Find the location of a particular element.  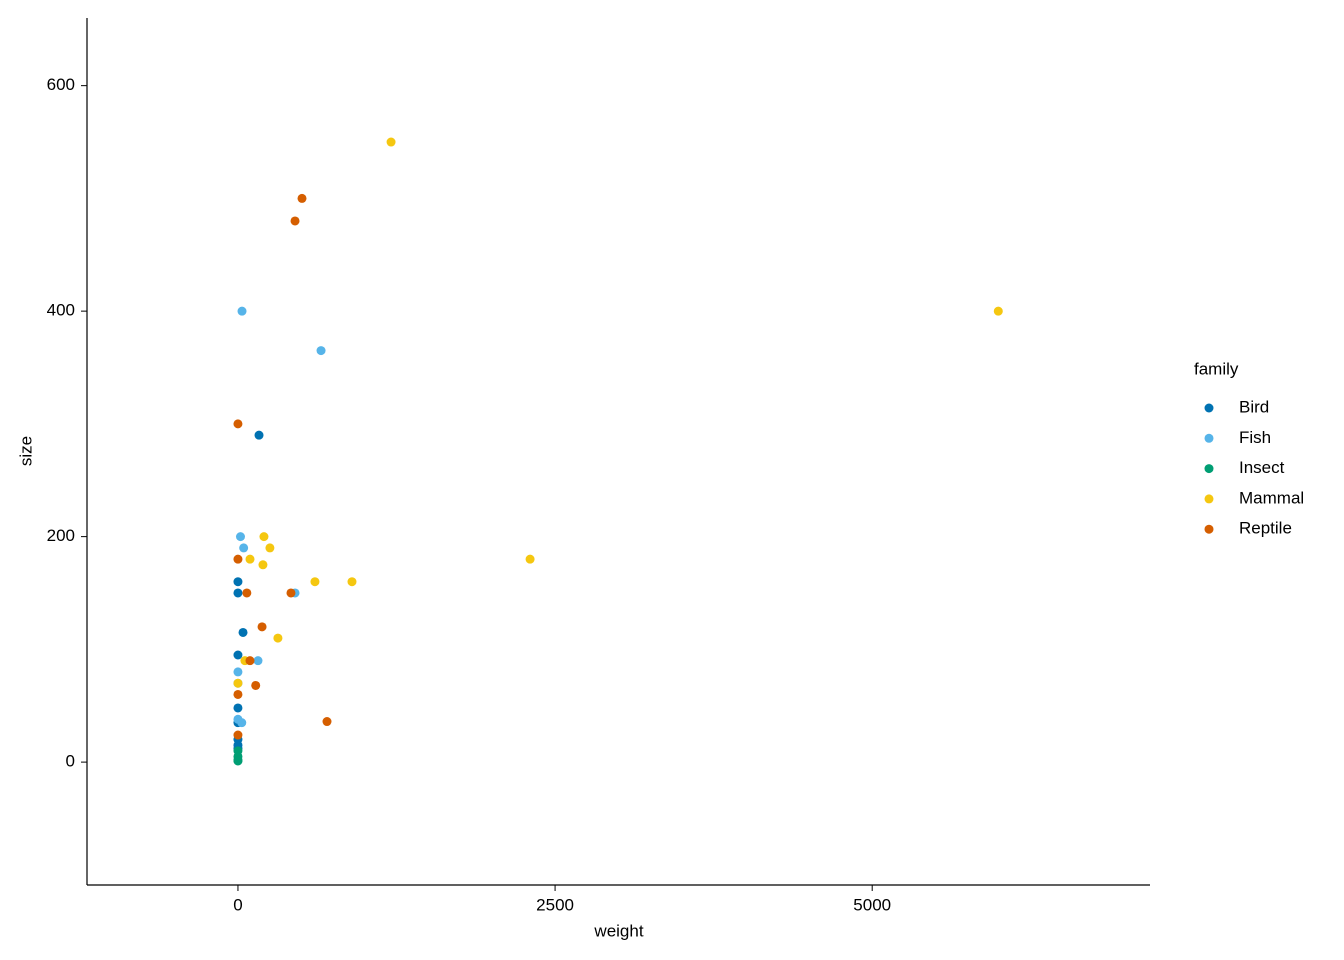

legend-label: Insect is located at coordinates (1262, 467).